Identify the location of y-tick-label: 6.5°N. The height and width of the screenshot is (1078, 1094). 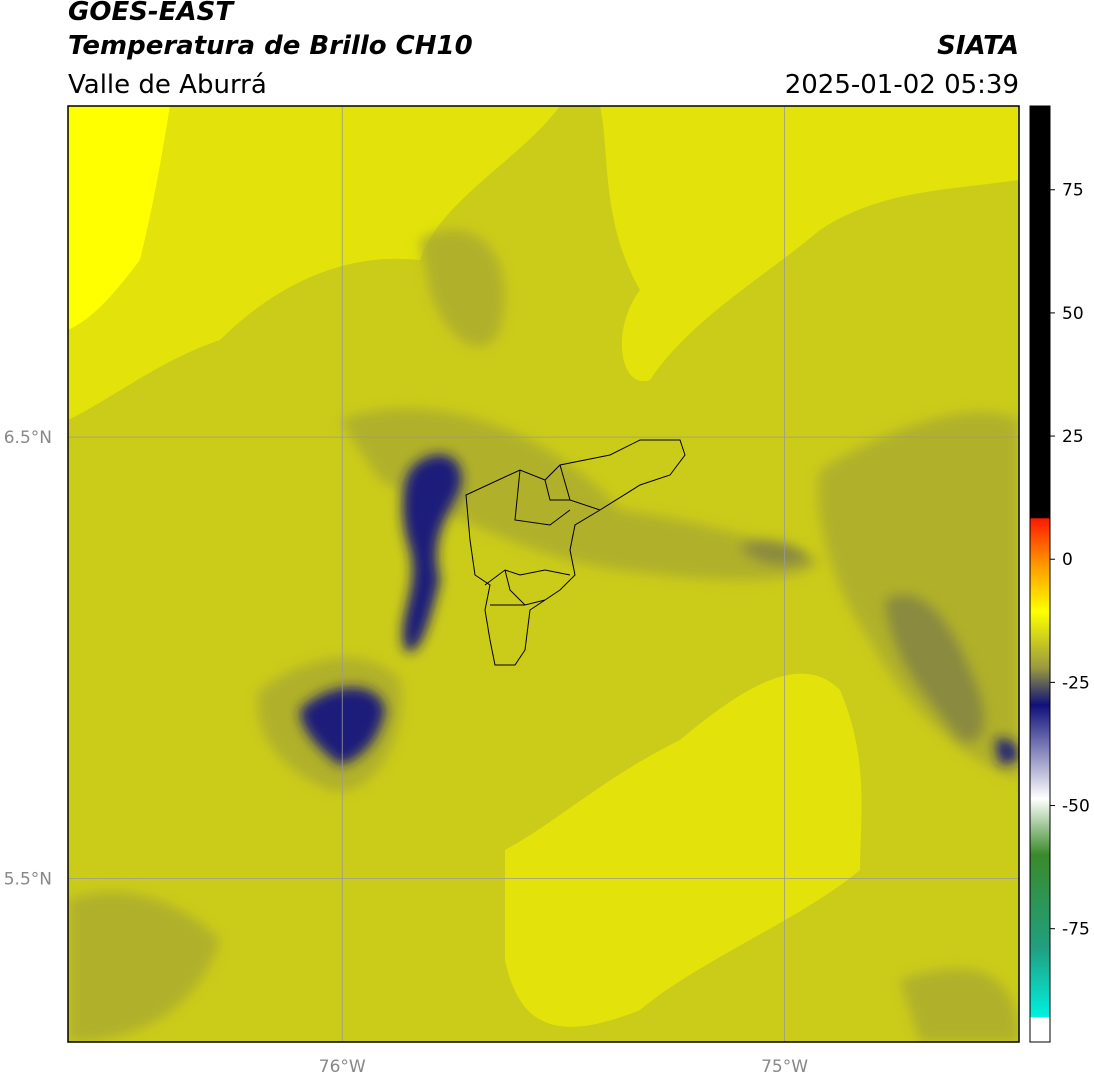
(28, 438).